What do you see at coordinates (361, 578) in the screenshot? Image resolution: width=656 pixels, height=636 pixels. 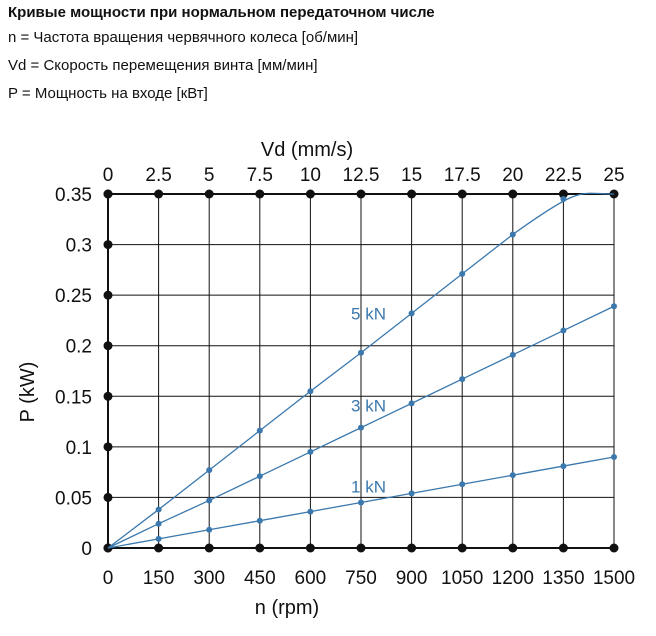 I see `x-tick-label: 750` at bounding box center [361, 578].